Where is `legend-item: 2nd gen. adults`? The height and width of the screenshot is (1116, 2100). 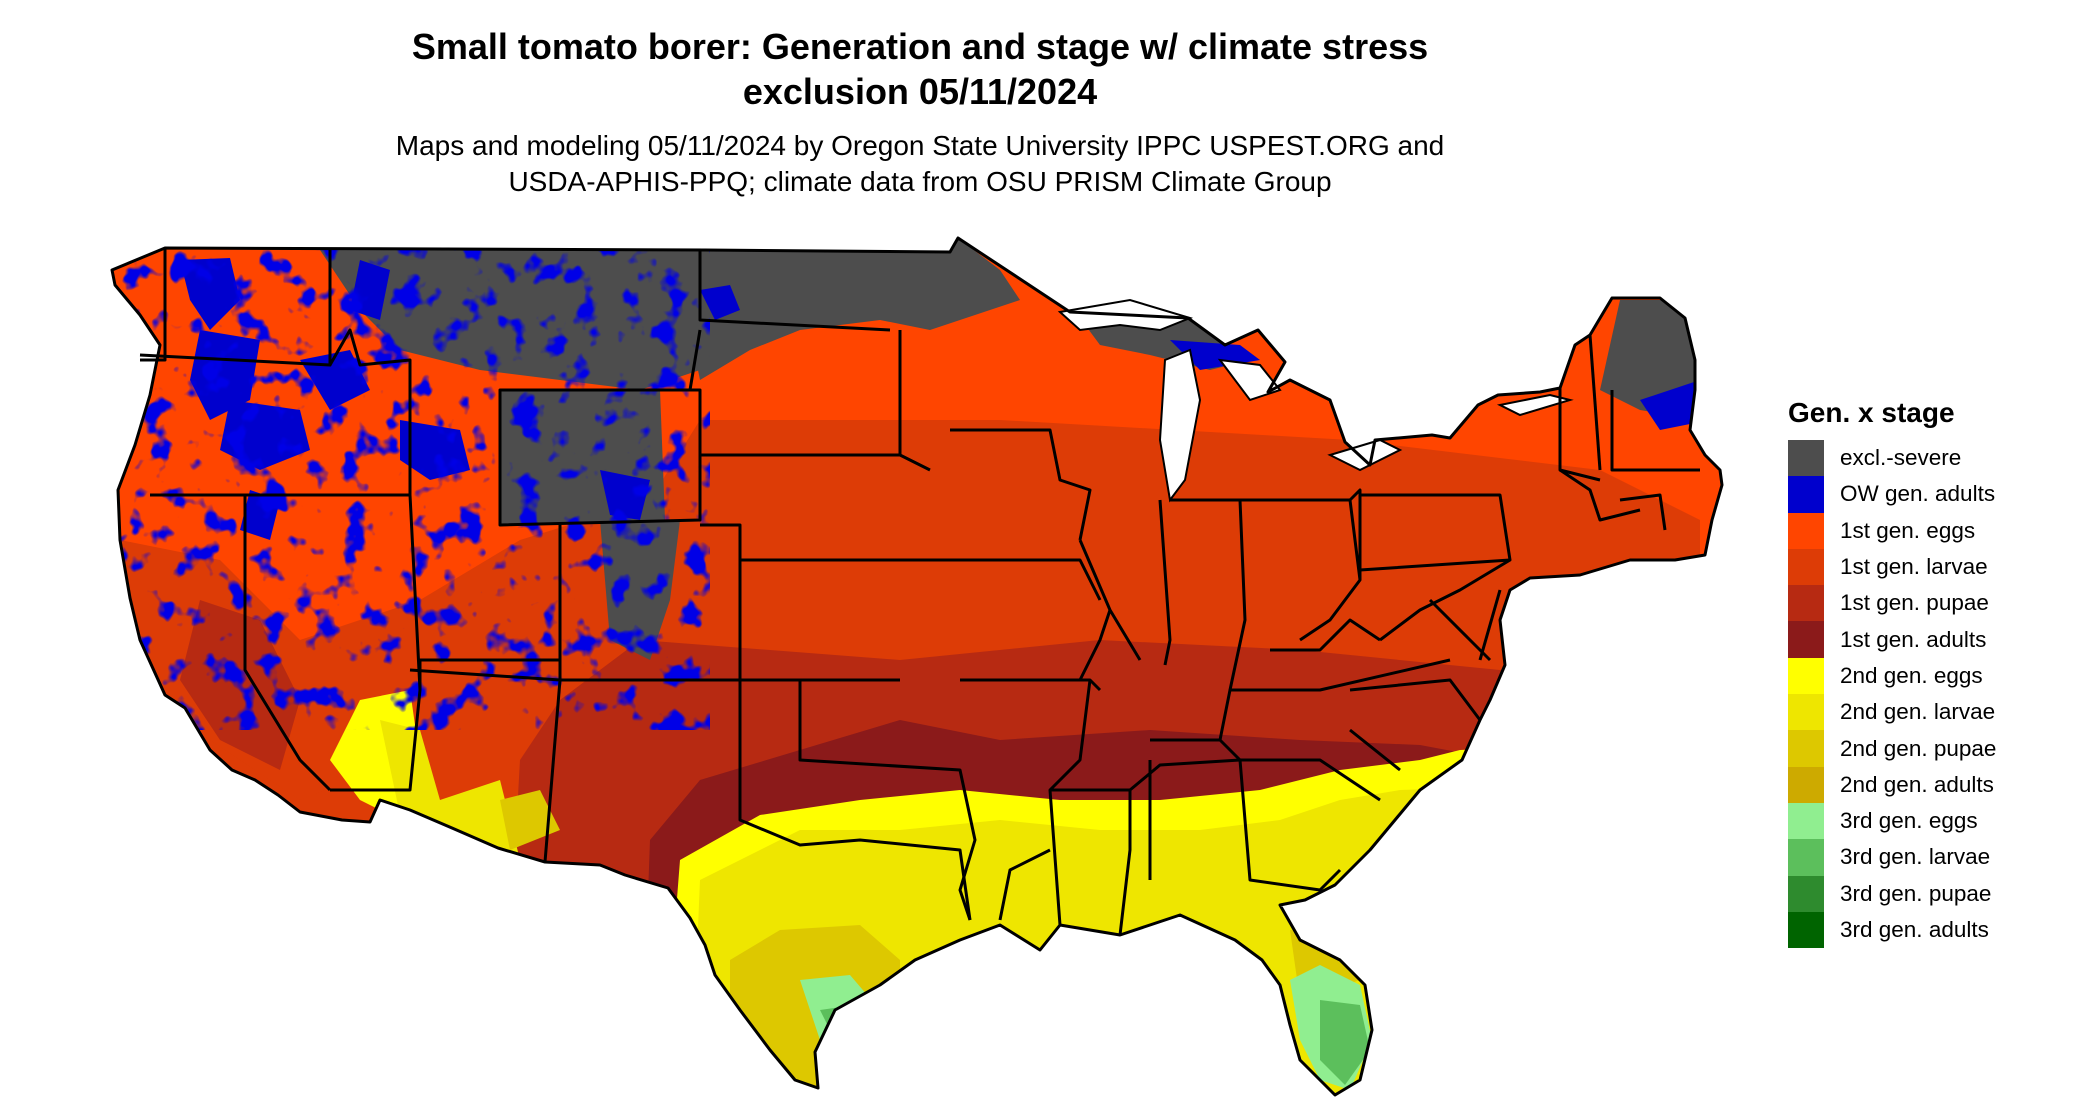 legend-item: 2nd gen. adults is located at coordinates (1938, 784).